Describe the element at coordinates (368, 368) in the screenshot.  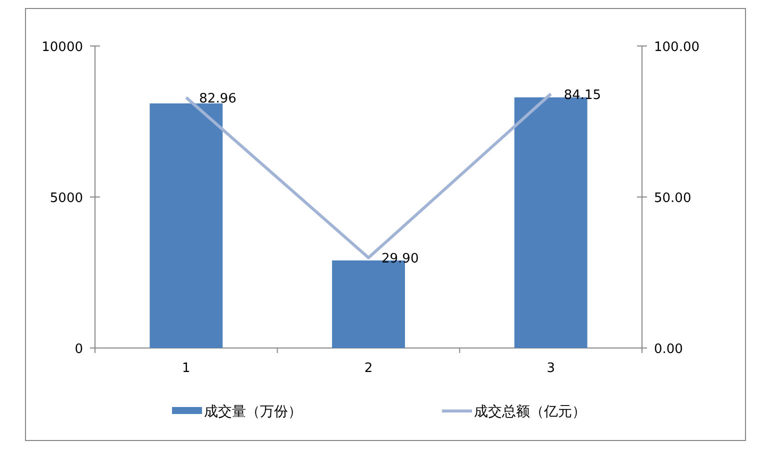
I see `x-tick-label: 2` at that location.